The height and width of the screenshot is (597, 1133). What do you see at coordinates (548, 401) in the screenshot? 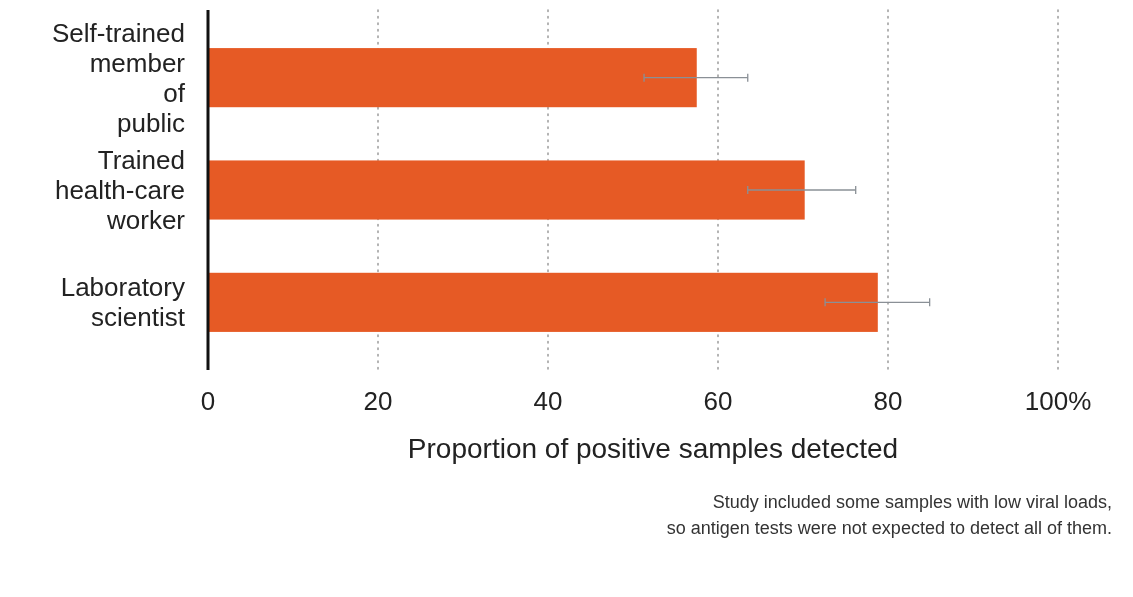
I see `x-tick-label: 40` at bounding box center [548, 401].